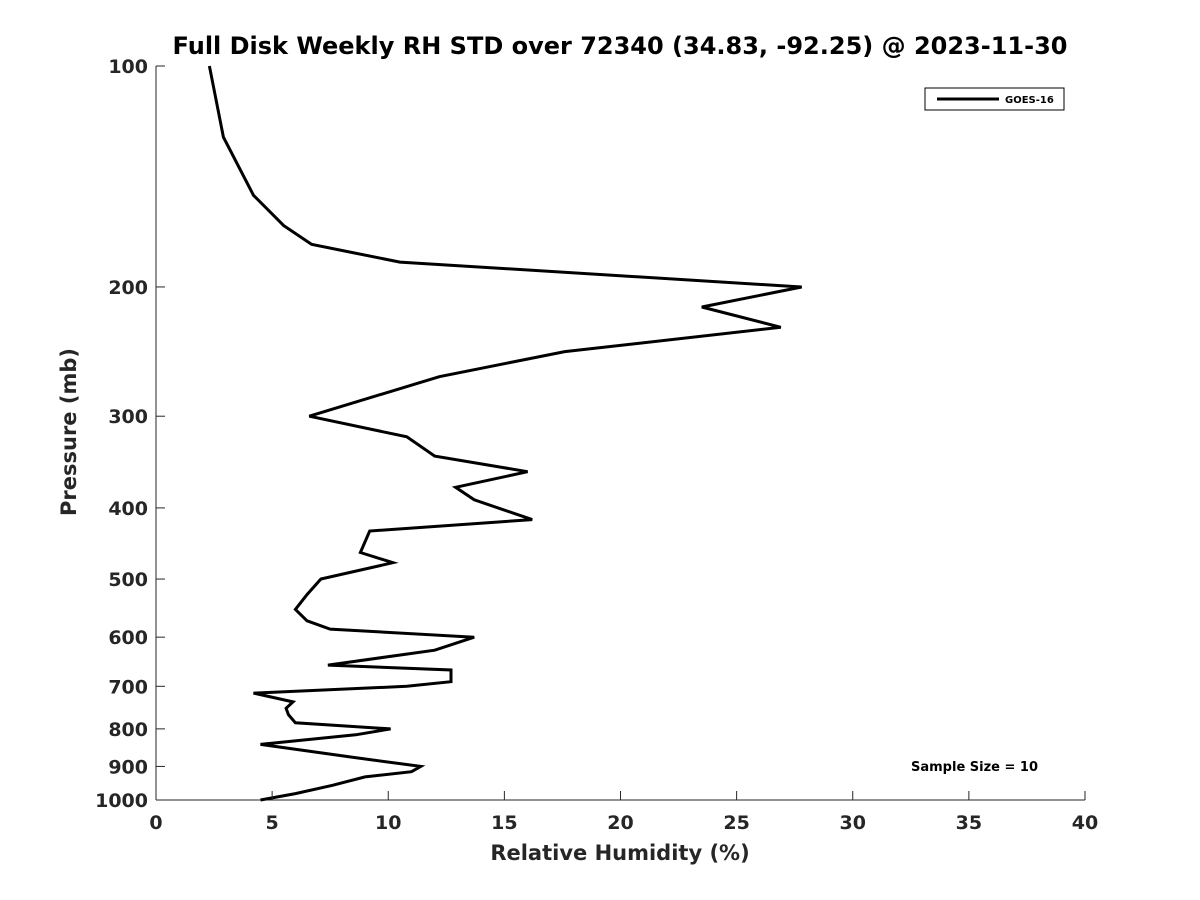 The width and height of the screenshot is (1200, 900). I want to click on x-tick-label-15: 15, so click(504, 823).